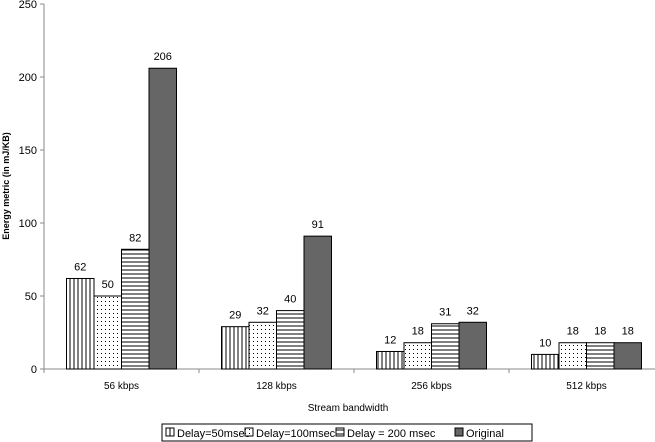 The height and width of the screenshot is (442, 655). I want to click on data-label: 91, so click(318, 225).